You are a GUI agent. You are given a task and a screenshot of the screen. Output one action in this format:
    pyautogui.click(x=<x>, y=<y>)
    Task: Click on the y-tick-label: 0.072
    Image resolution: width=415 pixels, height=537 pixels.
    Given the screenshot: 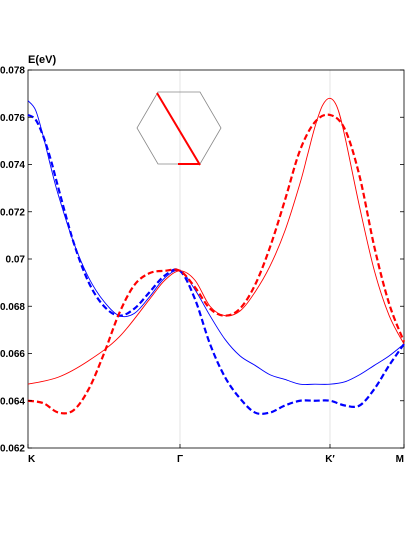 What is the action you would take?
    pyautogui.click(x=12, y=212)
    